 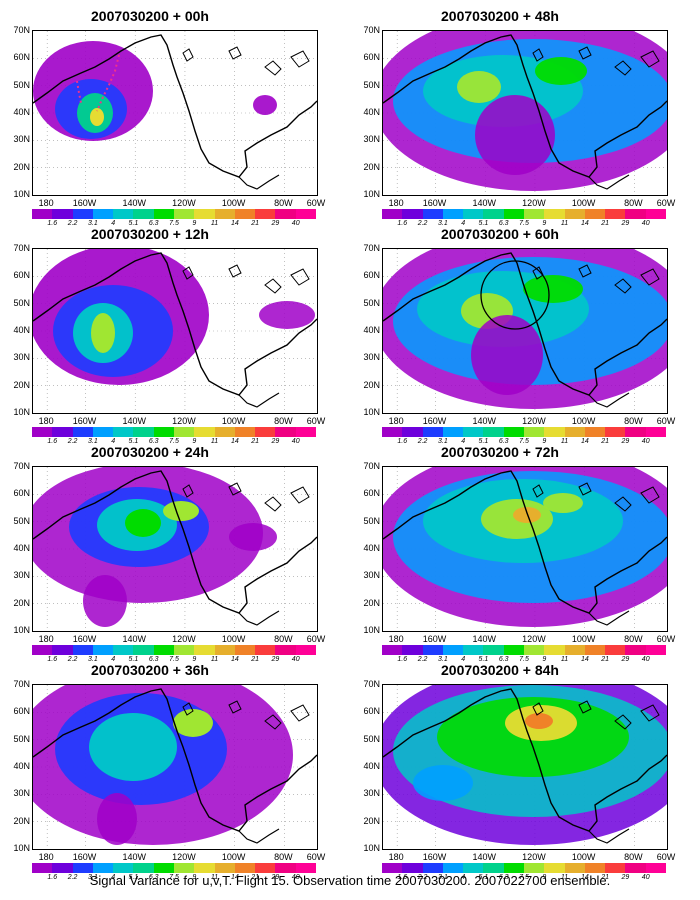 What do you see at coordinates (316, 639) in the screenshot?
I see `lon-label: 60W` at bounding box center [316, 639].